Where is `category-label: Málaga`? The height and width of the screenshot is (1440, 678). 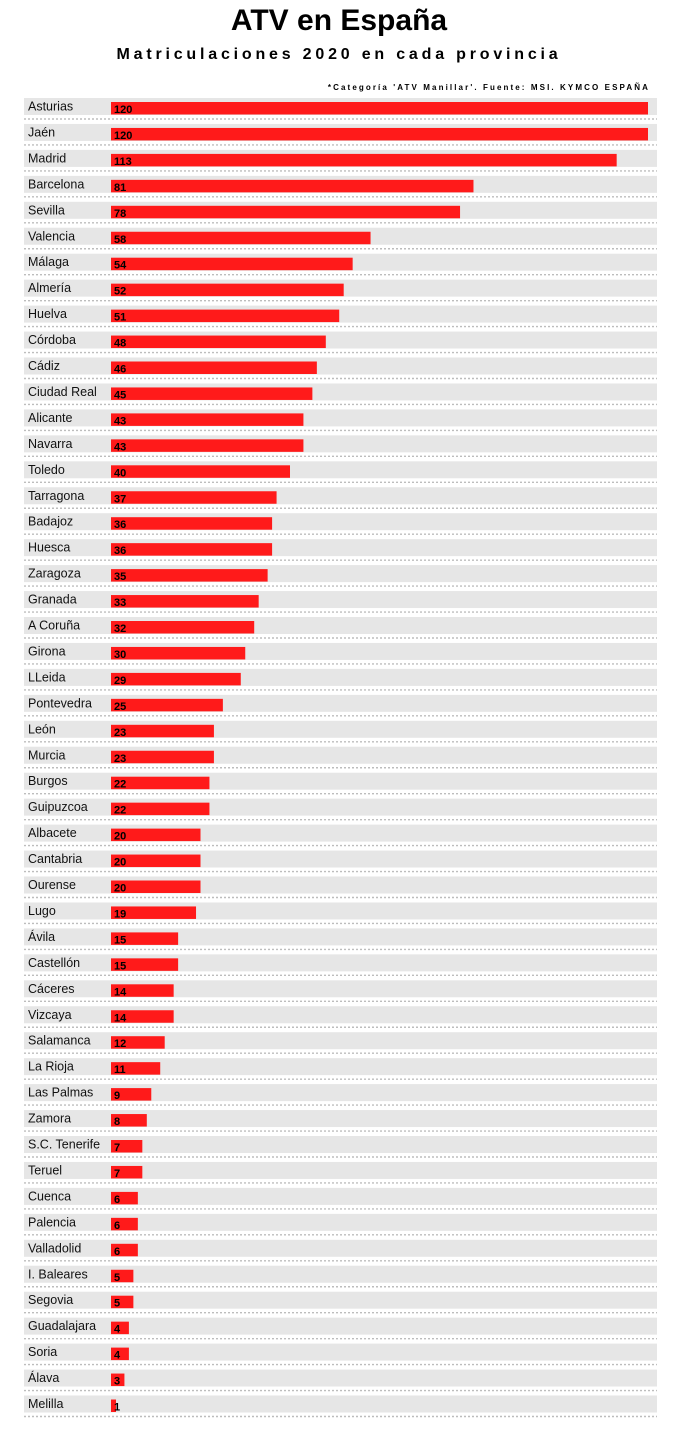 category-label: Málaga is located at coordinates (48, 262).